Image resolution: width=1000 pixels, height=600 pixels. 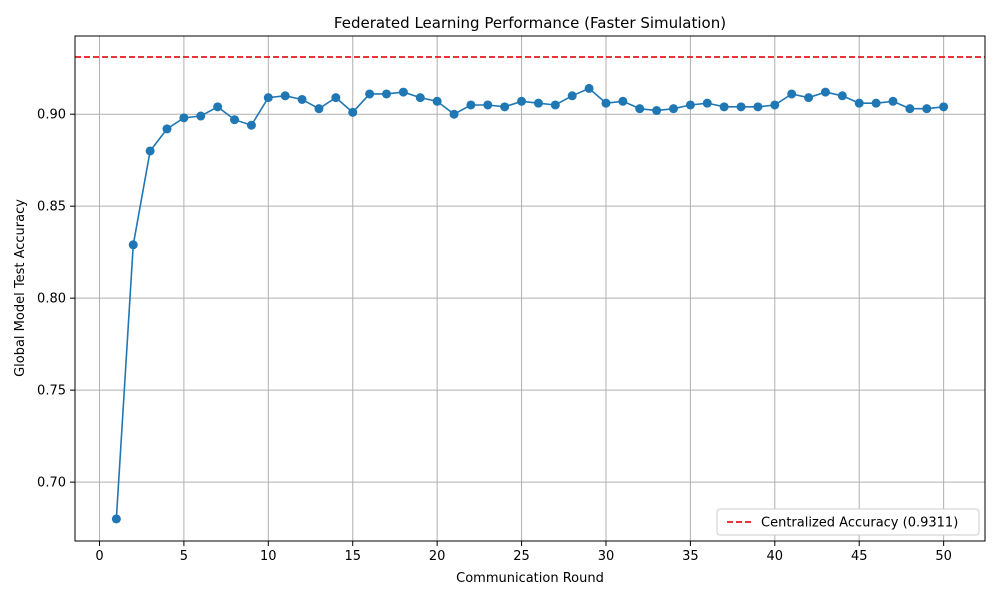 I want to click on legend-box, so click(x=848, y=522).